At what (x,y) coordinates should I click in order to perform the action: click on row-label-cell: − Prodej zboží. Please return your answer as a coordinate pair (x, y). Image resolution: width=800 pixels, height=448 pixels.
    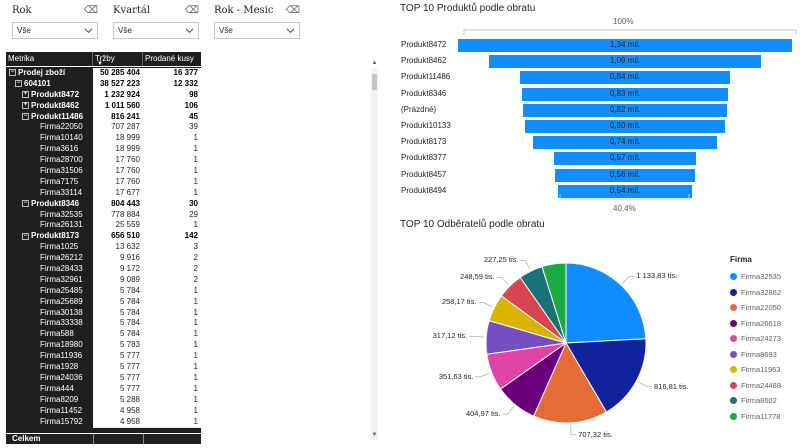
    Looking at the image, I should click on (49, 74).